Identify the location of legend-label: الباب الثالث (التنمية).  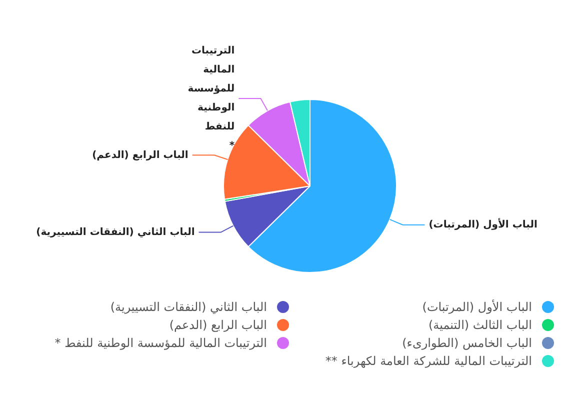
(480, 325).